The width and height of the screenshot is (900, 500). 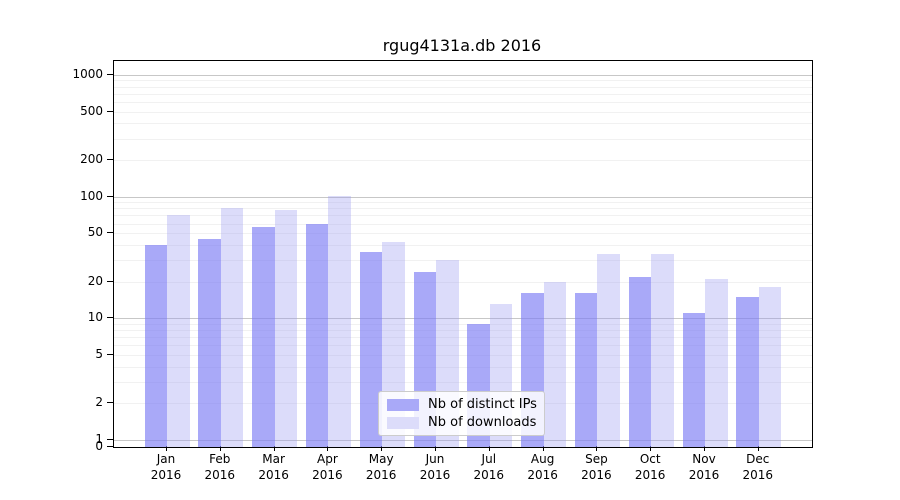 What do you see at coordinates (95, 232) in the screenshot?
I see `y-tick-label: 50` at bounding box center [95, 232].